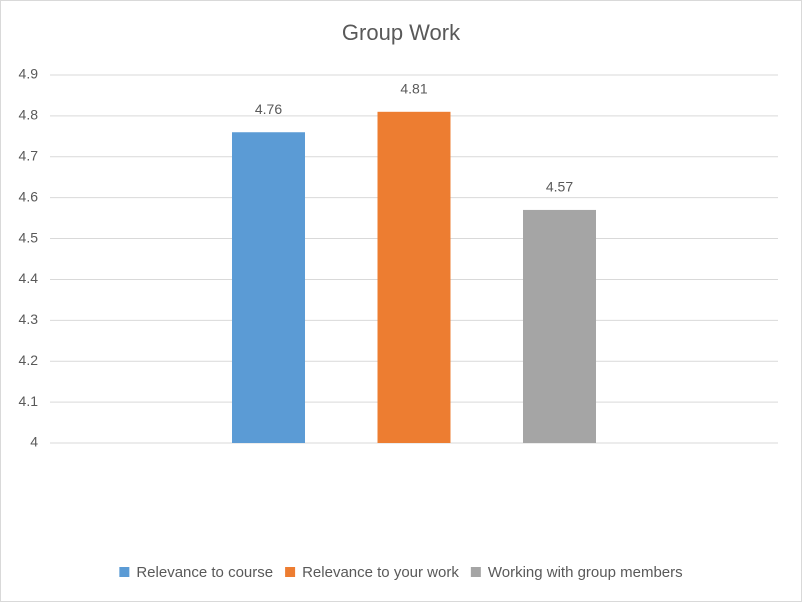 Image resolution: width=802 pixels, height=602 pixels. What do you see at coordinates (559, 187) in the screenshot?
I see `data-label: 4.57` at bounding box center [559, 187].